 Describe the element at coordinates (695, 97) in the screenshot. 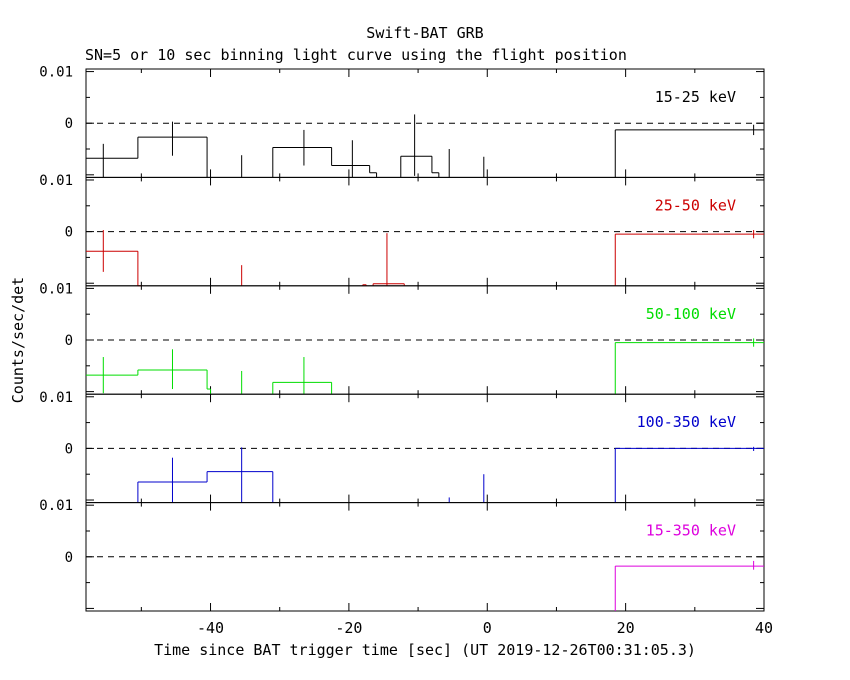

I see `panel-label: 15-25 keV` at that location.